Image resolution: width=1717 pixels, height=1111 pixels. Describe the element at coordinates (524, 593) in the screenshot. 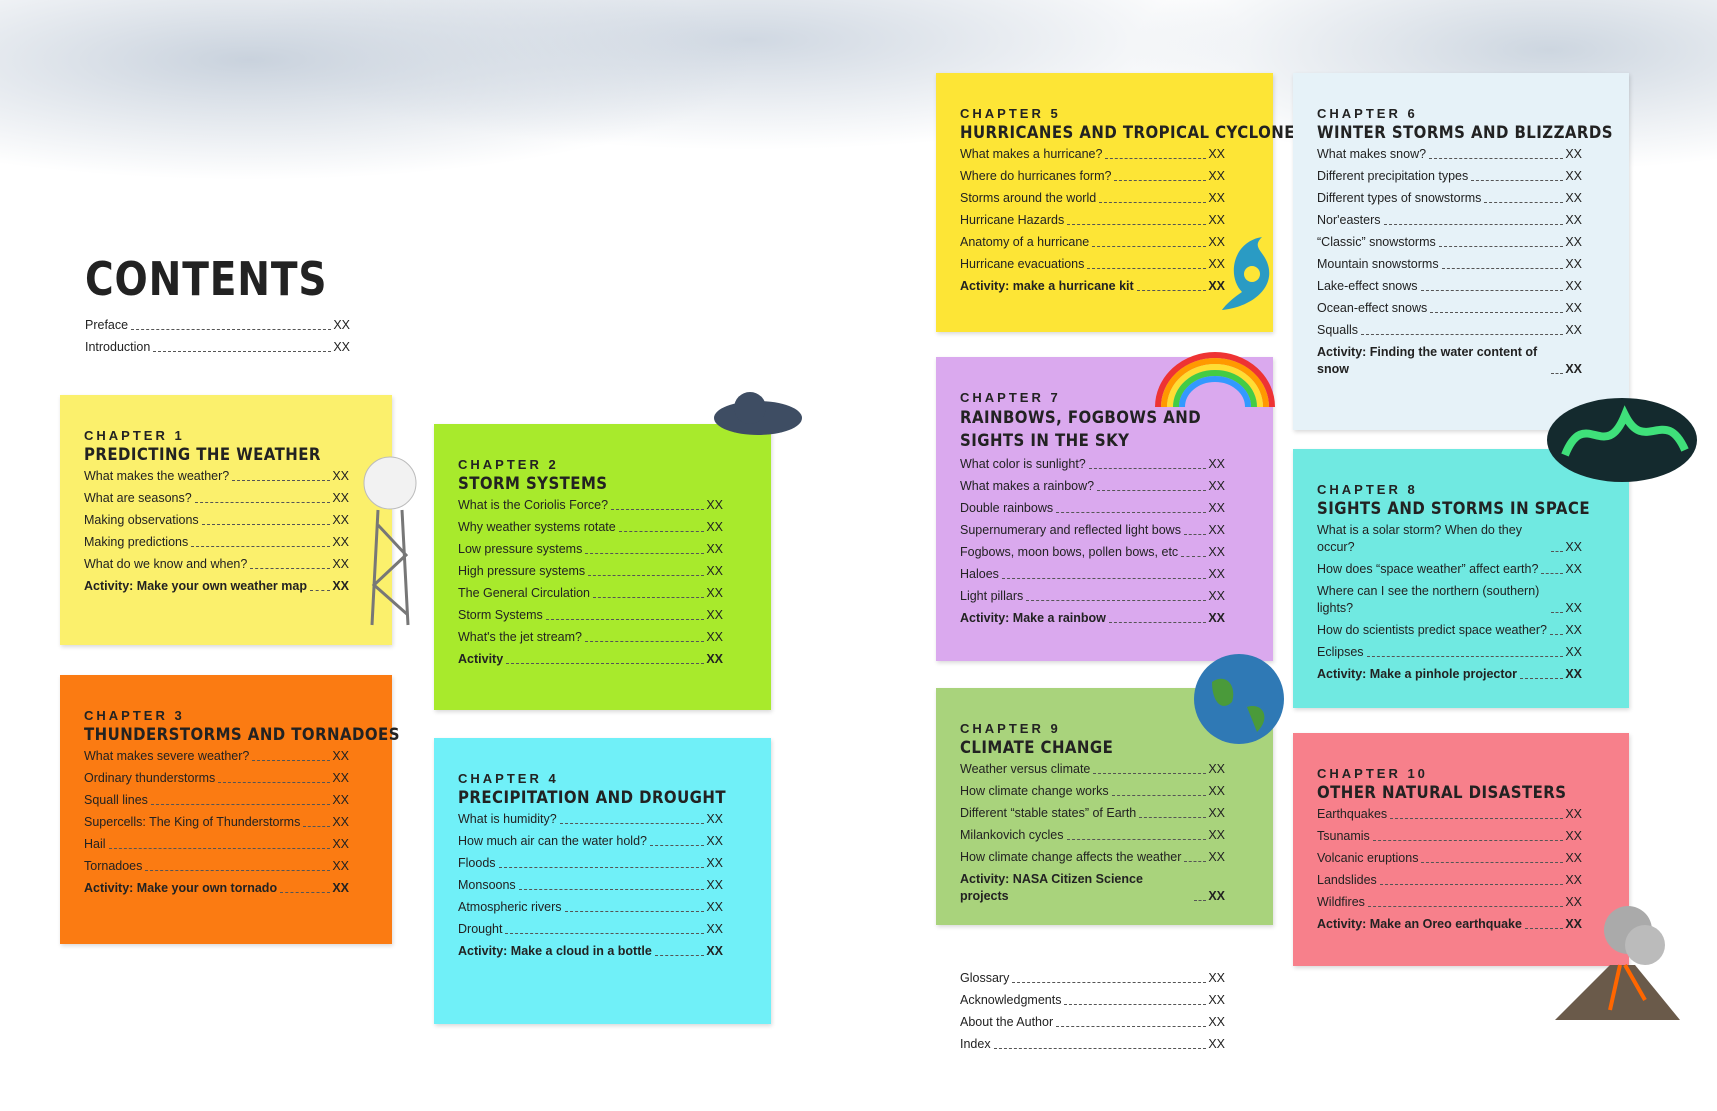

I see `entry-label: The General Circulation` at that location.